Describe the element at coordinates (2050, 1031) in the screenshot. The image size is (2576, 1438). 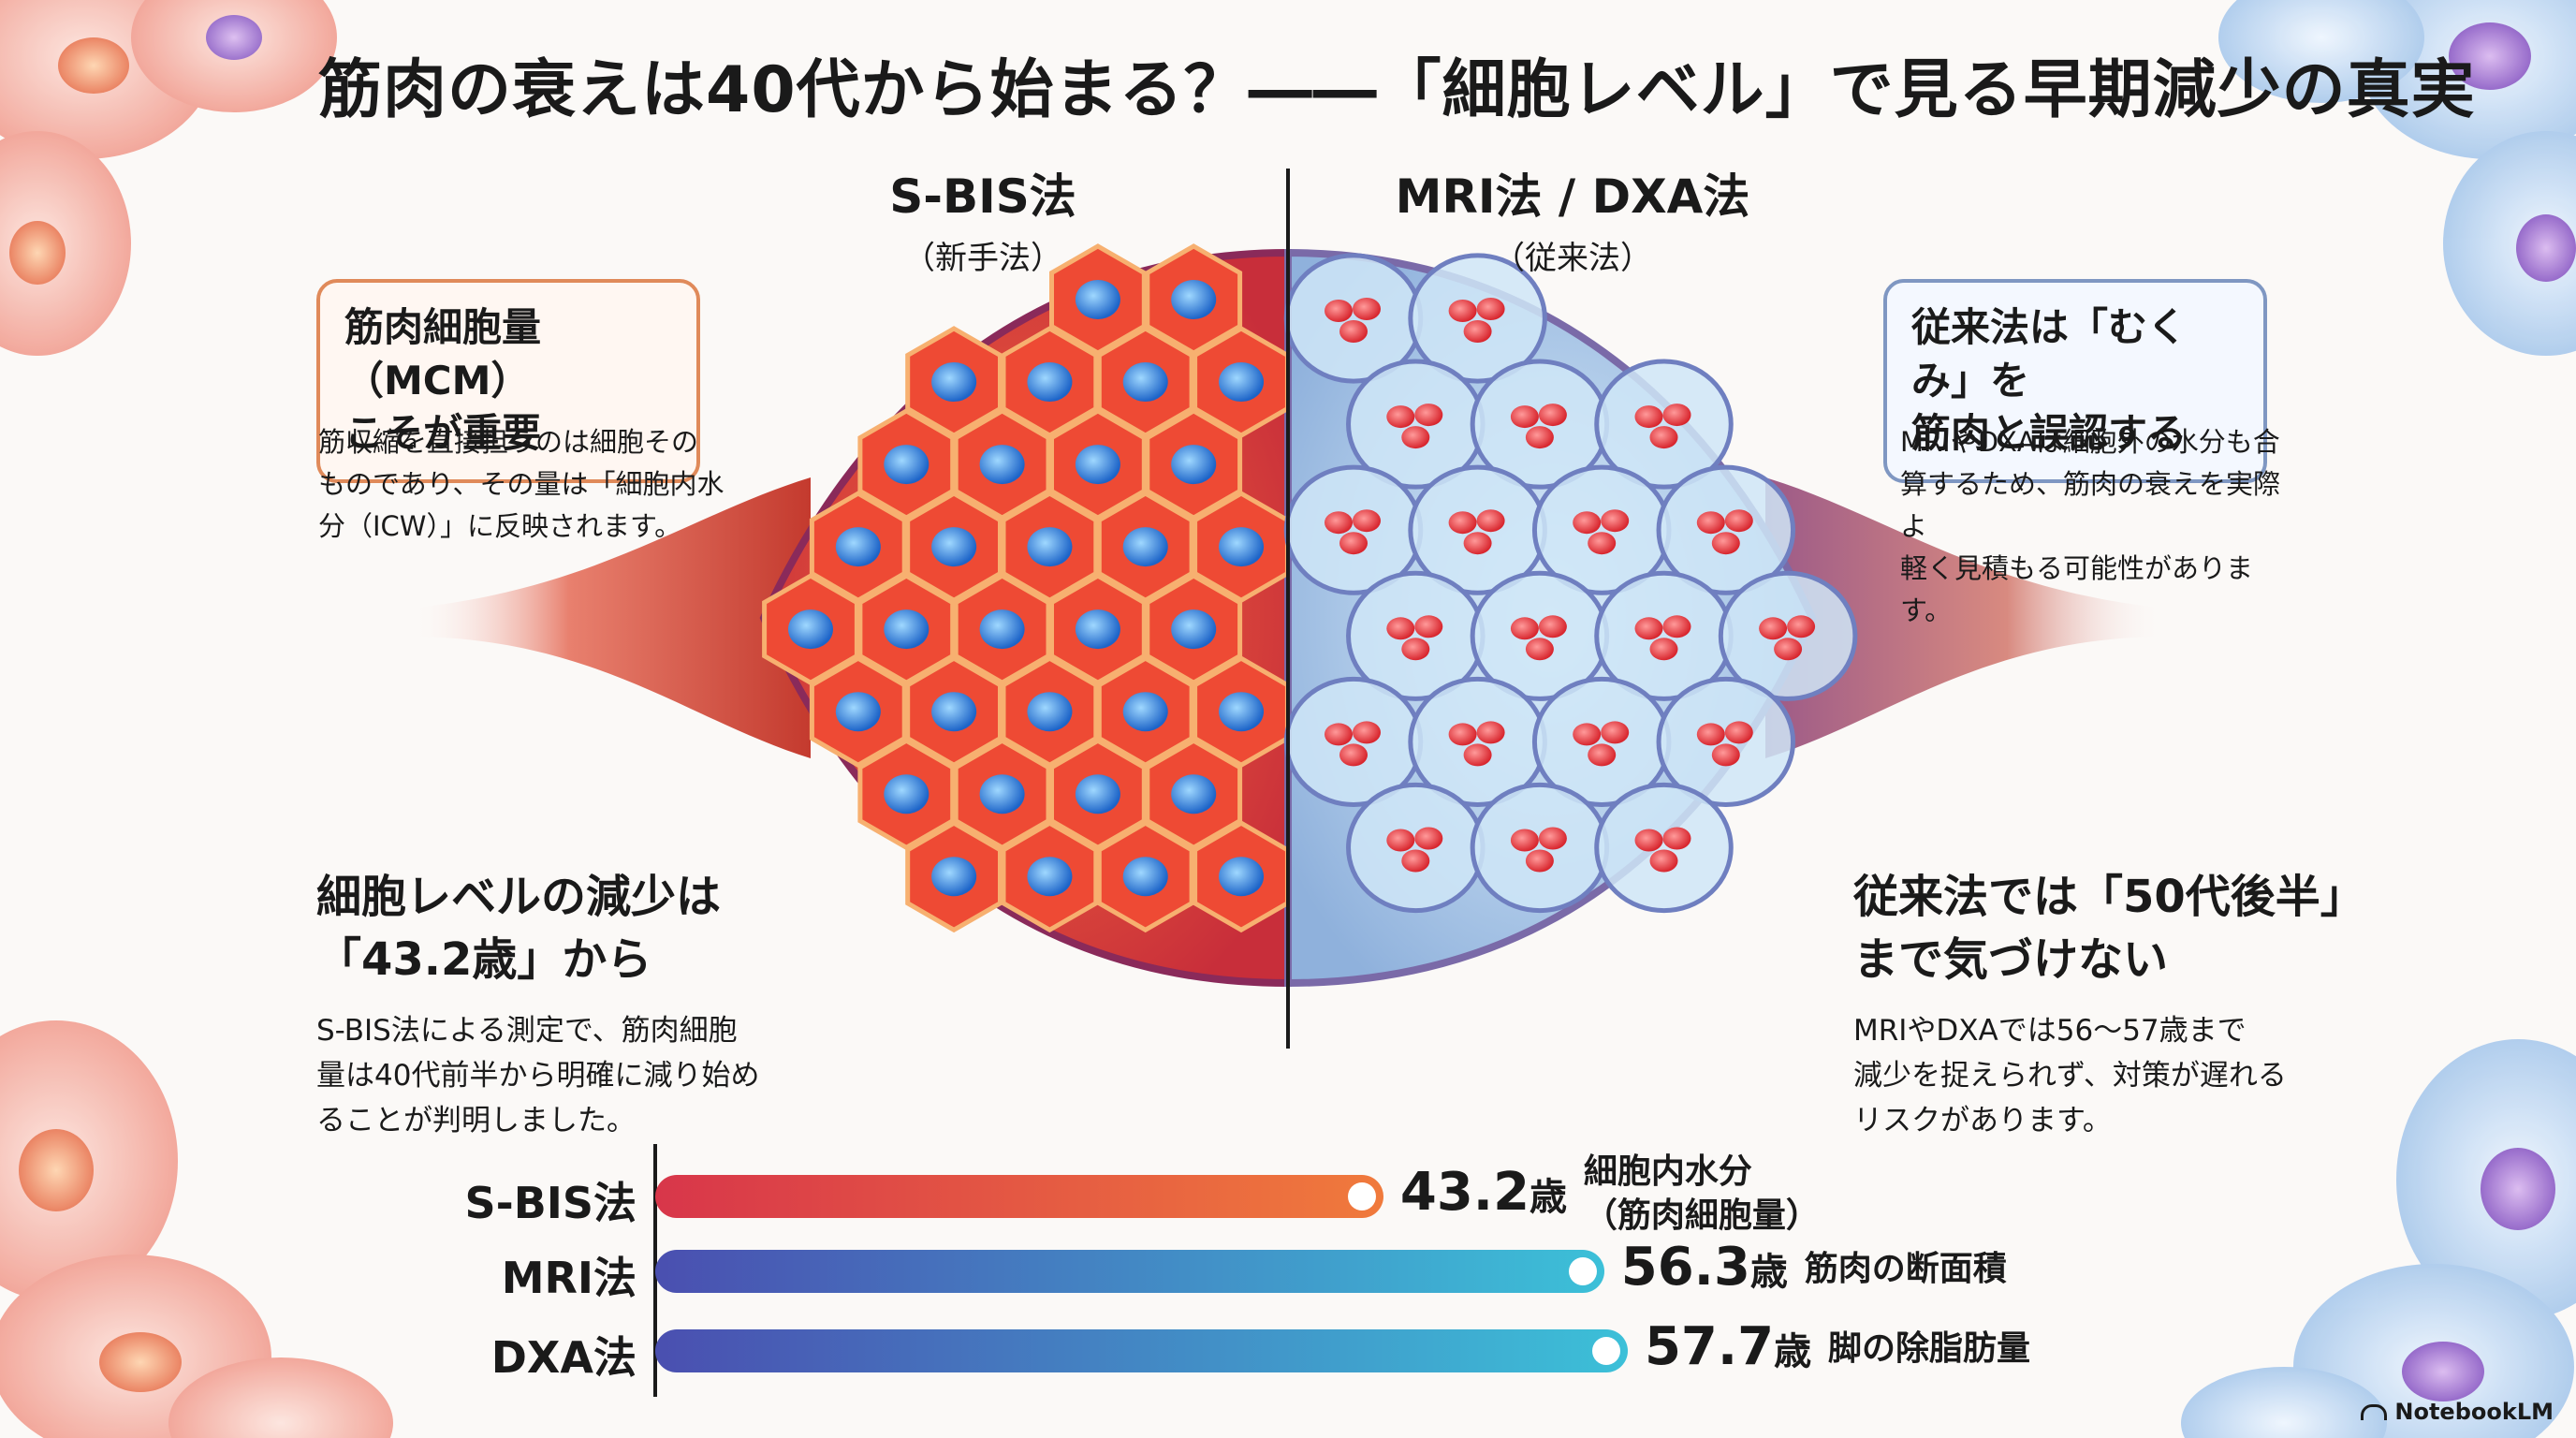
I see `right-finding-text-line: MRIやDXAでは56〜57歳まで` at that location.